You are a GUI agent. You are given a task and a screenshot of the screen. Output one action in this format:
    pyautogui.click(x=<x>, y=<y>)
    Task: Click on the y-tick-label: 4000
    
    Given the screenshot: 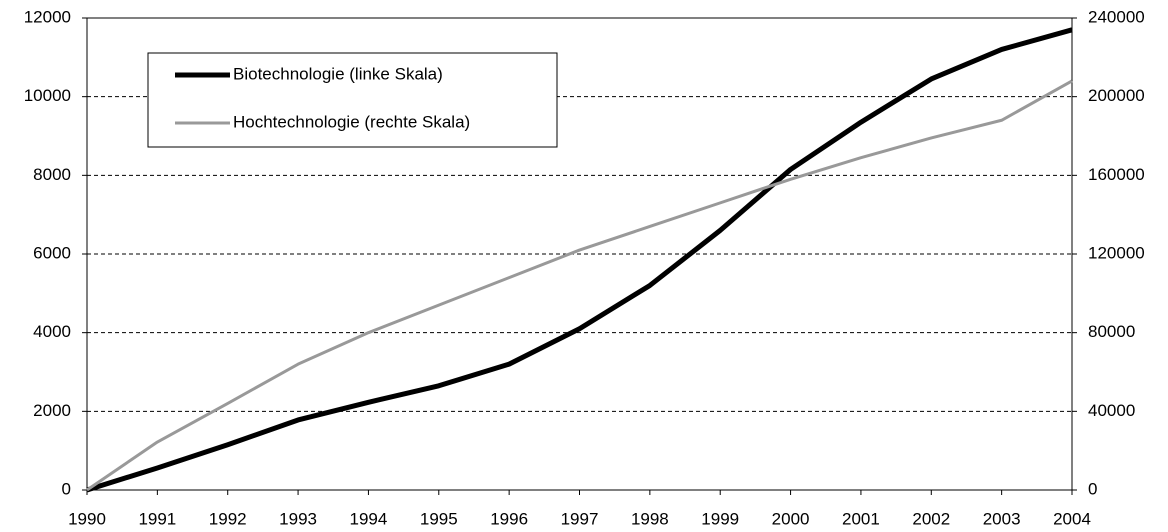 What is the action you would take?
    pyautogui.click(x=52, y=331)
    